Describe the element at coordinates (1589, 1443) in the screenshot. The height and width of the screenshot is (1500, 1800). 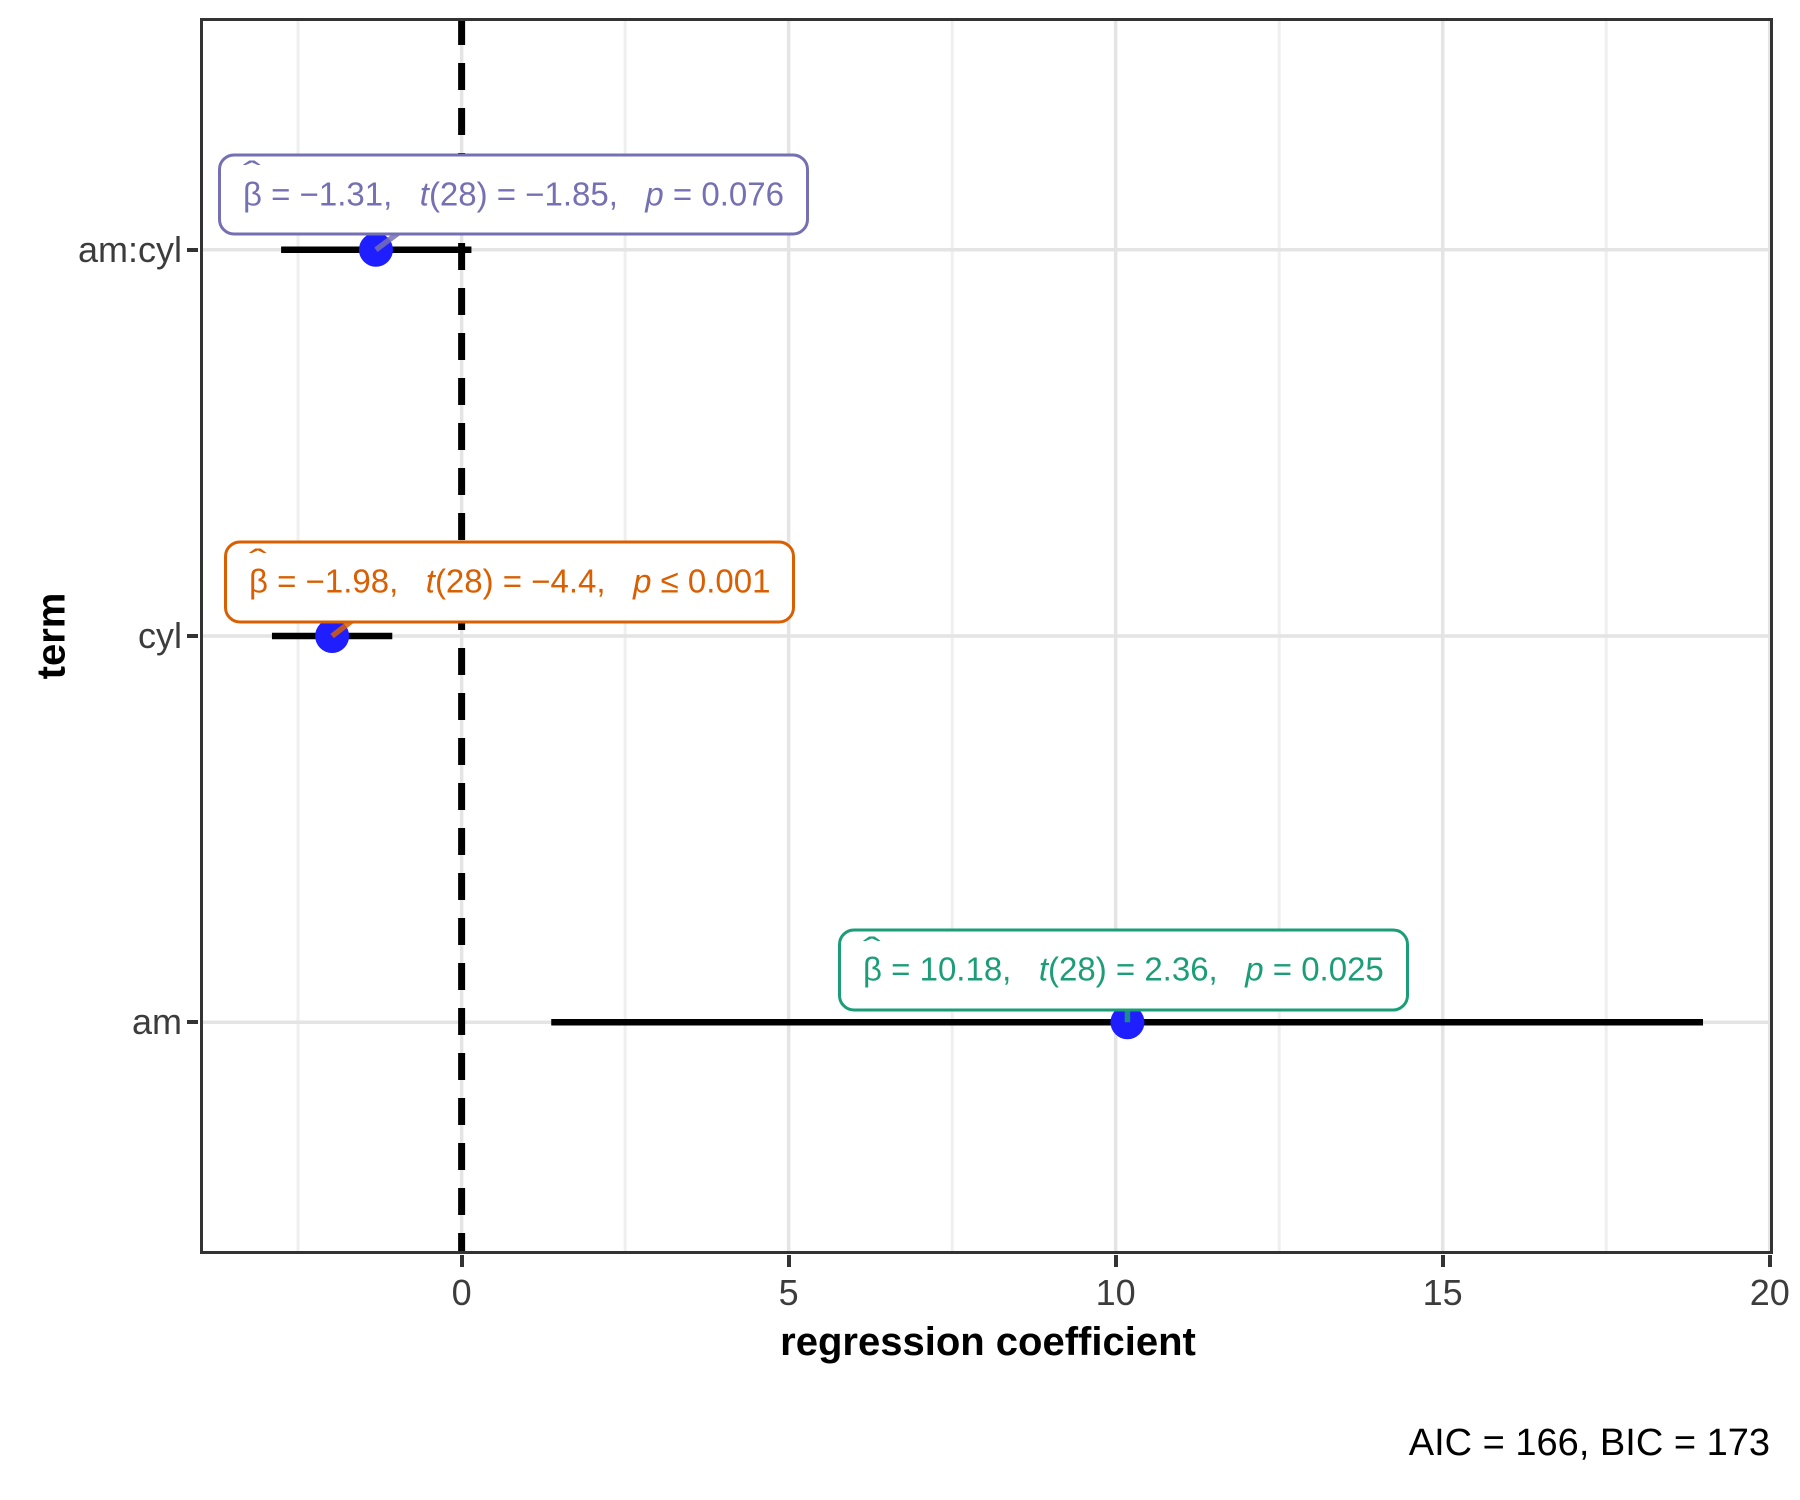
I see `model-fit-caption: AIC = 166, BIC = 173` at that location.